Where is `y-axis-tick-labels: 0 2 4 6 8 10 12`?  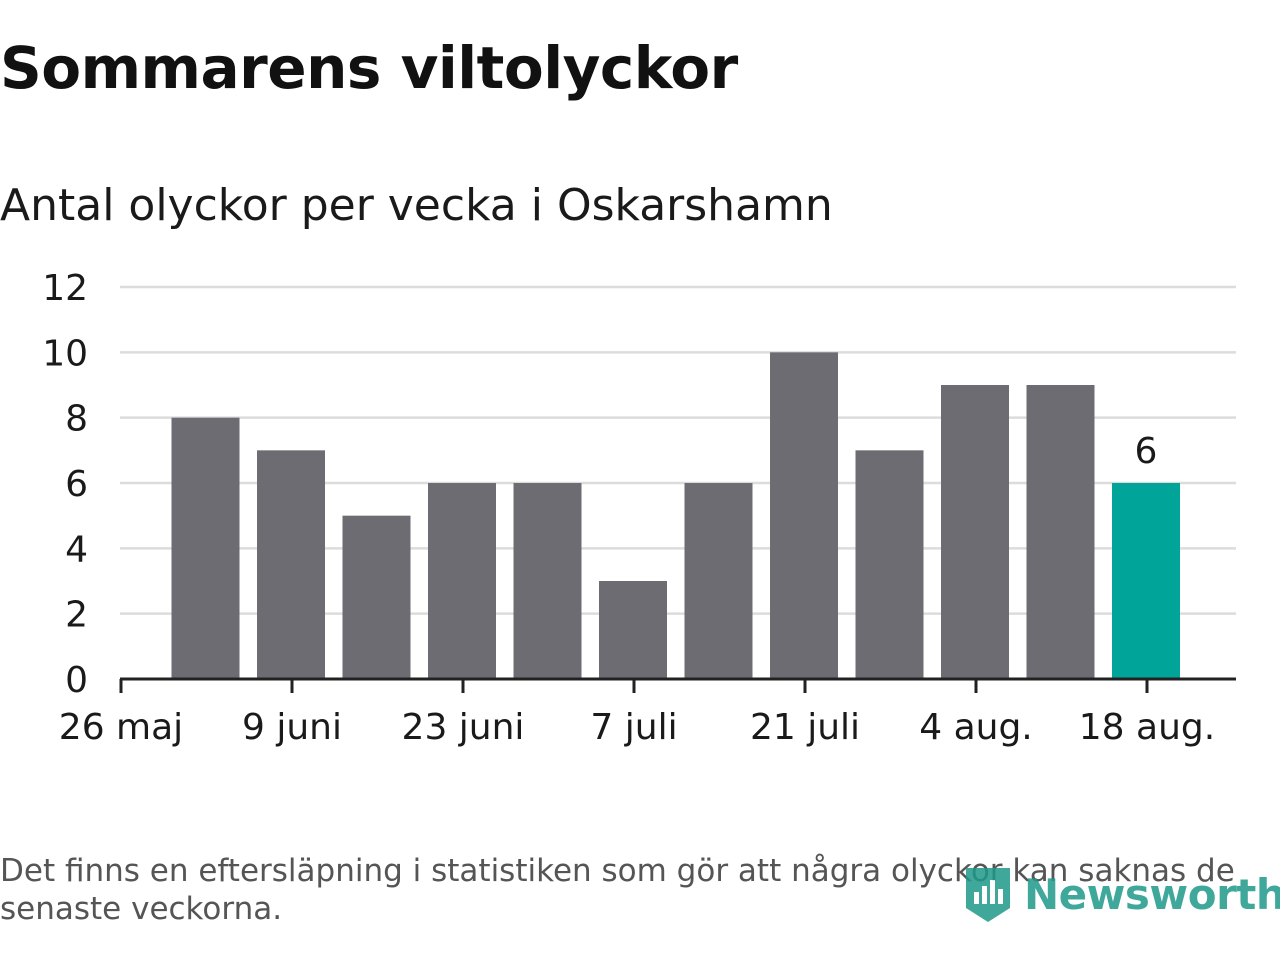 y-axis-tick-labels: 0 2 4 6 8 10 12 is located at coordinates (65, 484).